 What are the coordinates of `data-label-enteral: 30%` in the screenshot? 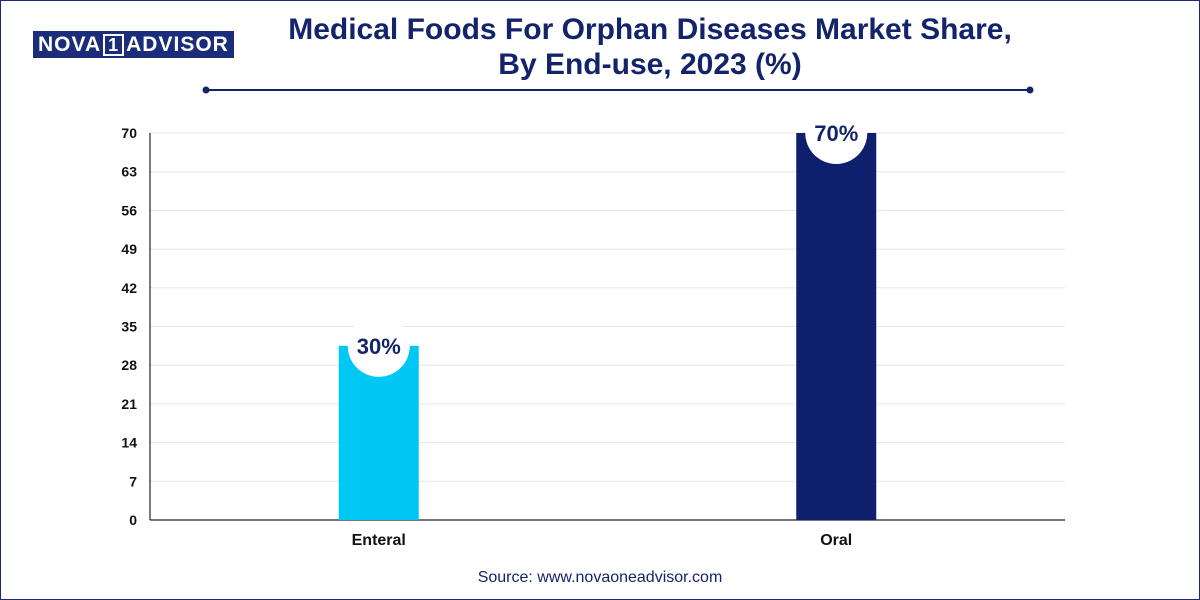 It's located at (379, 346).